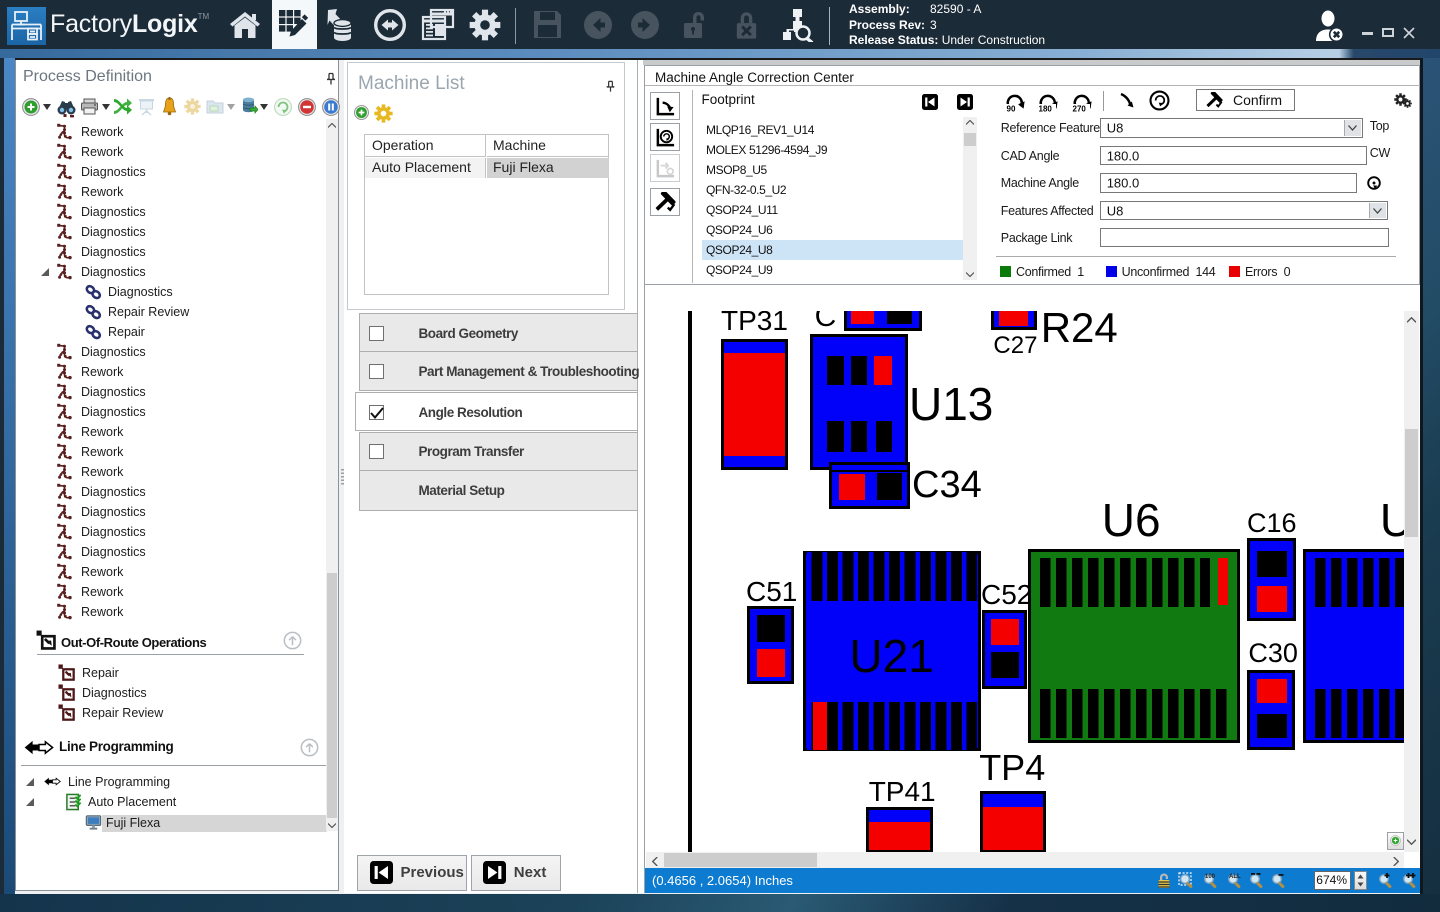  What do you see at coordinates (1046, 108) in the screenshot?
I see `svg-text: 180` at bounding box center [1046, 108].